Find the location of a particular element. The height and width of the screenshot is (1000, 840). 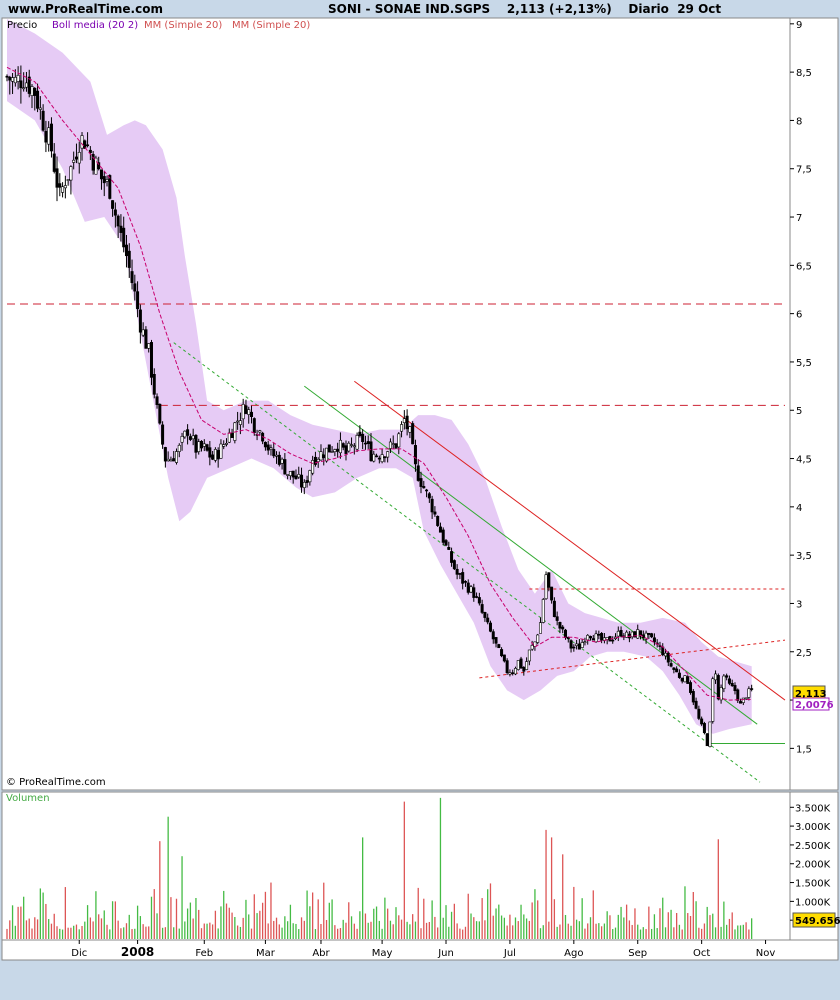

ma-value: 2,0076 is located at coordinates (814, 705).